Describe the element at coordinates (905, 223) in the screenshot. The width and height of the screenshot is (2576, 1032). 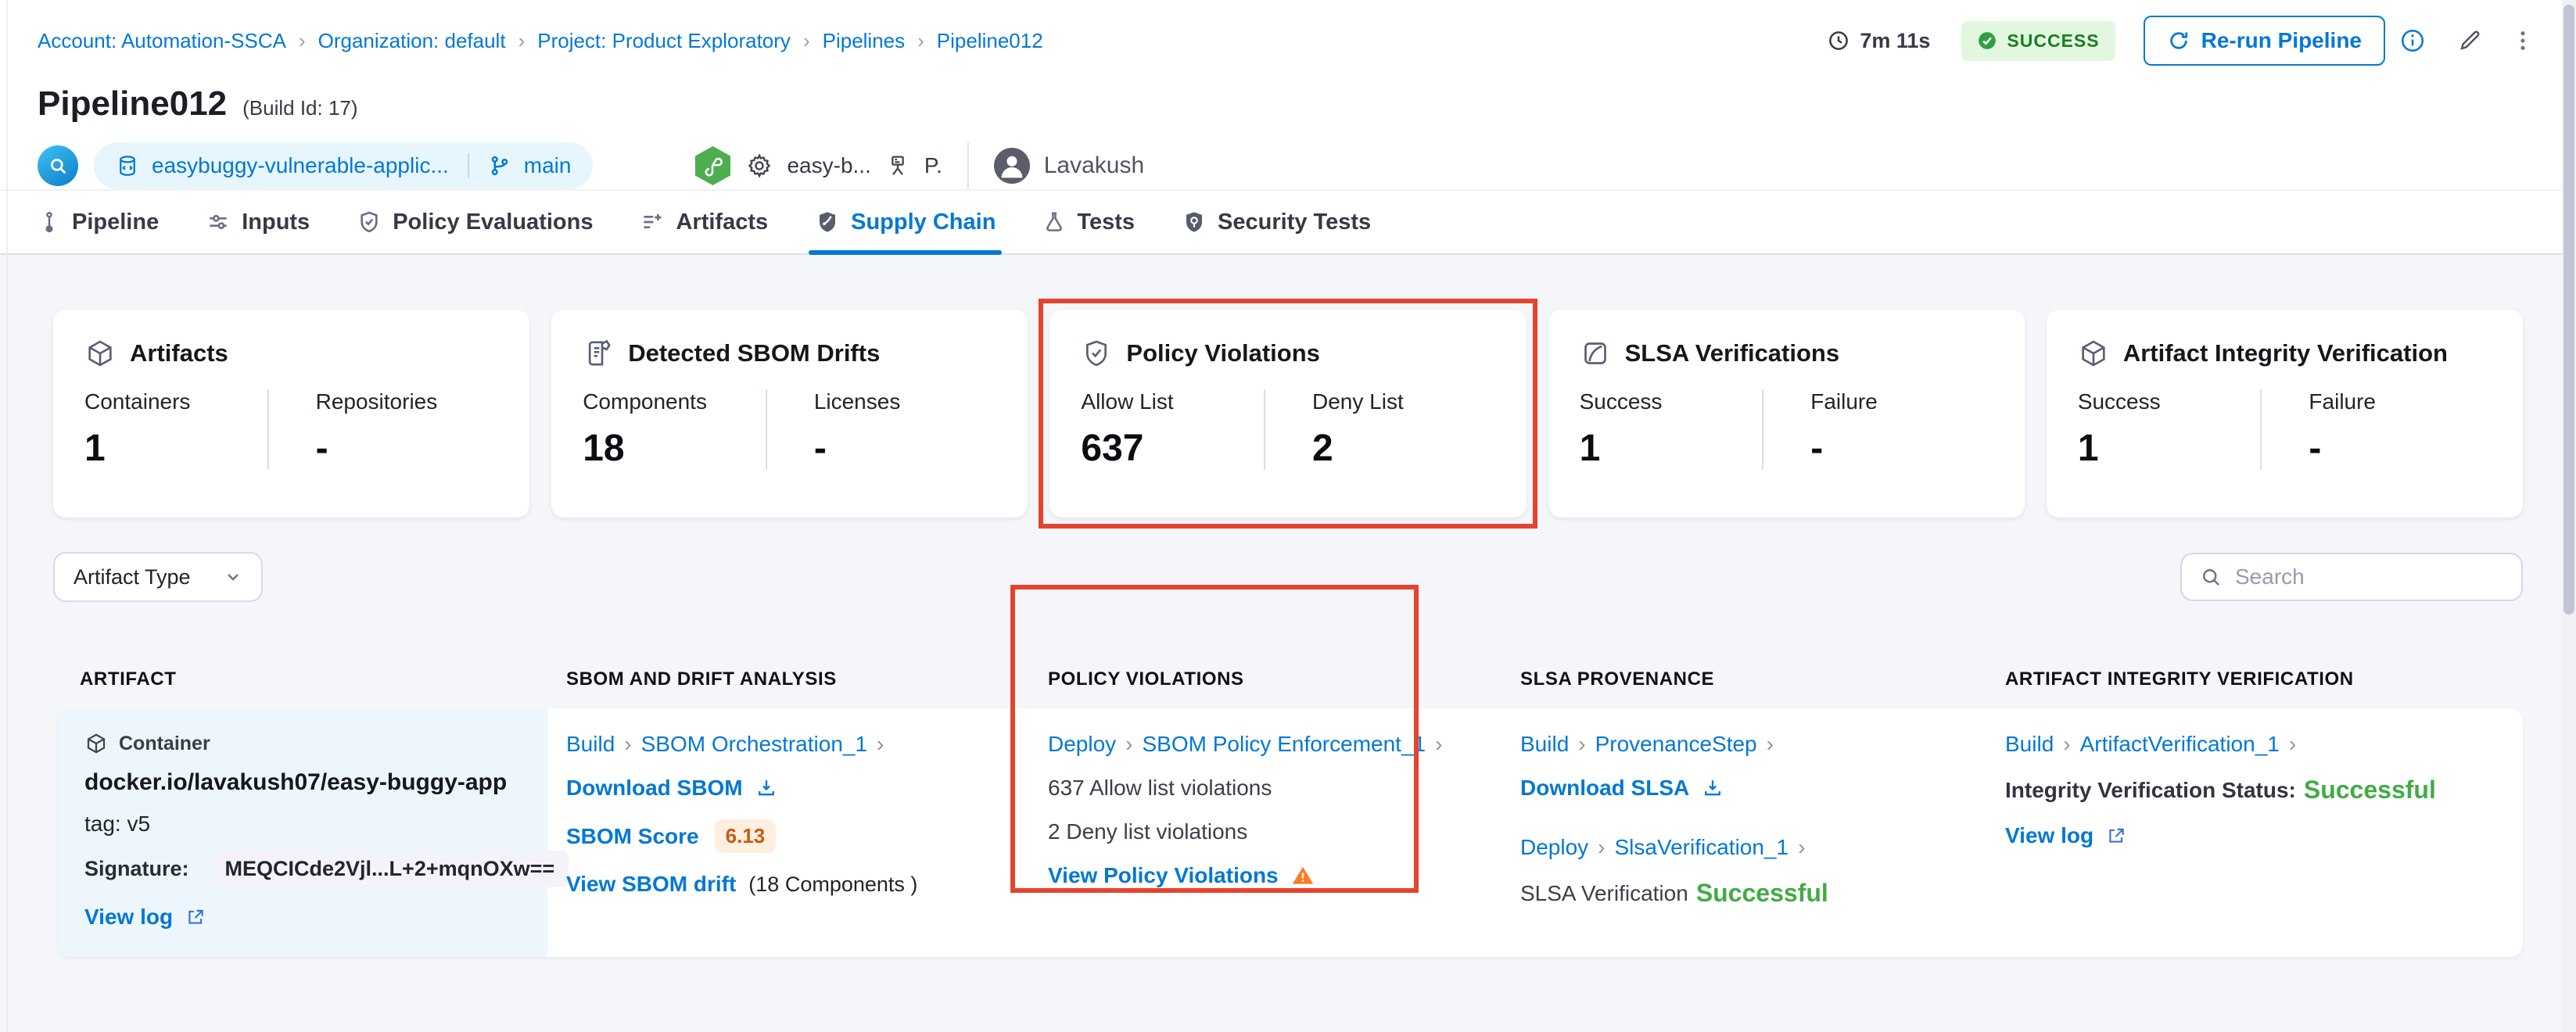
I see `tab-supply-chain: Supply Chain` at that location.